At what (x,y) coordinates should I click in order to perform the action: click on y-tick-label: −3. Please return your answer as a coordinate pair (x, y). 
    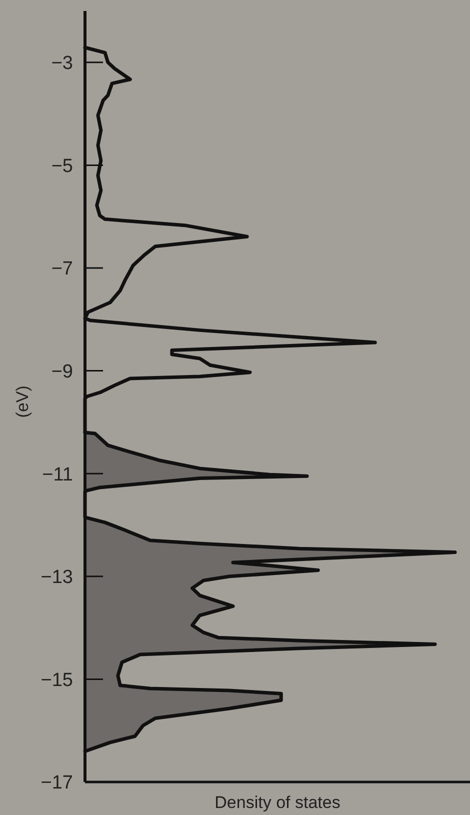
    Looking at the image, I should click on (62, 63).